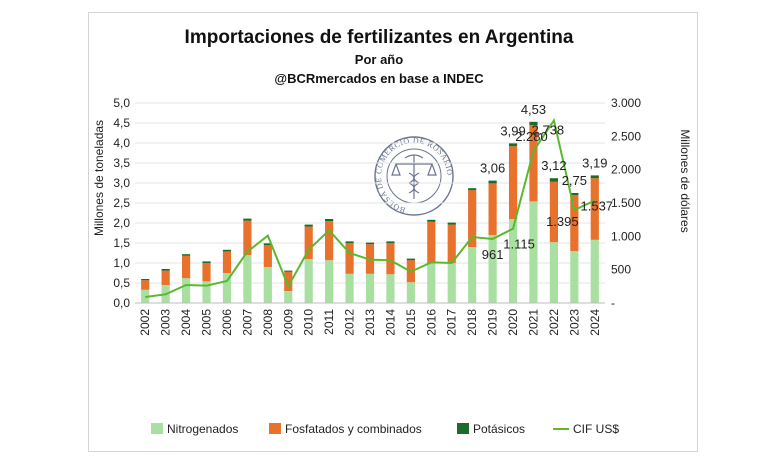  What do you see at coordinates (370, 243) in the screenshot?
I see `bar-pot-sicos-2013` at bounding box center [370, 243].